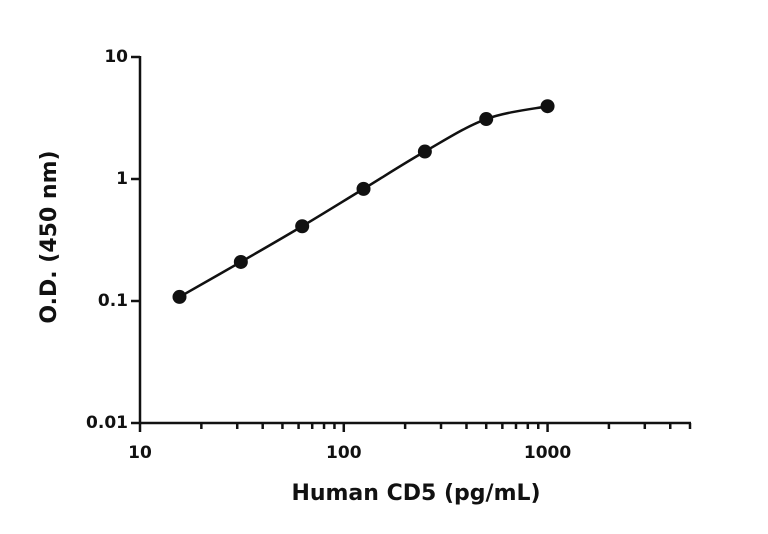 This screenshot has height=534, width=768. Describe the element at coordinates (49, 236) in the screenshot. I see `y-axis-title: O.D. (450 nm)` at that location.